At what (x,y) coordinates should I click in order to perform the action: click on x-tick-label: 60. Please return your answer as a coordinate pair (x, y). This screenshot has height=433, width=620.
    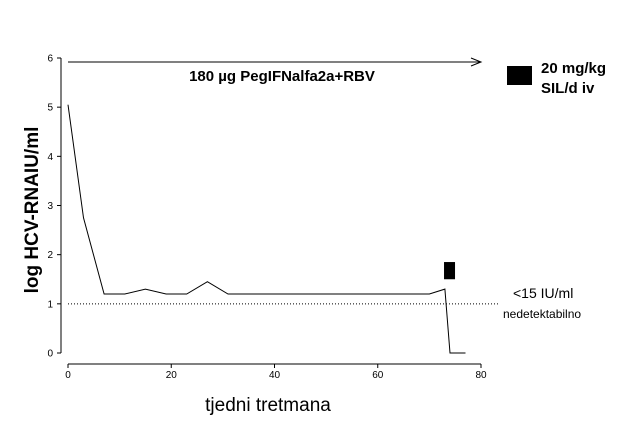
    Looking at the image, I should click on (378, 375).